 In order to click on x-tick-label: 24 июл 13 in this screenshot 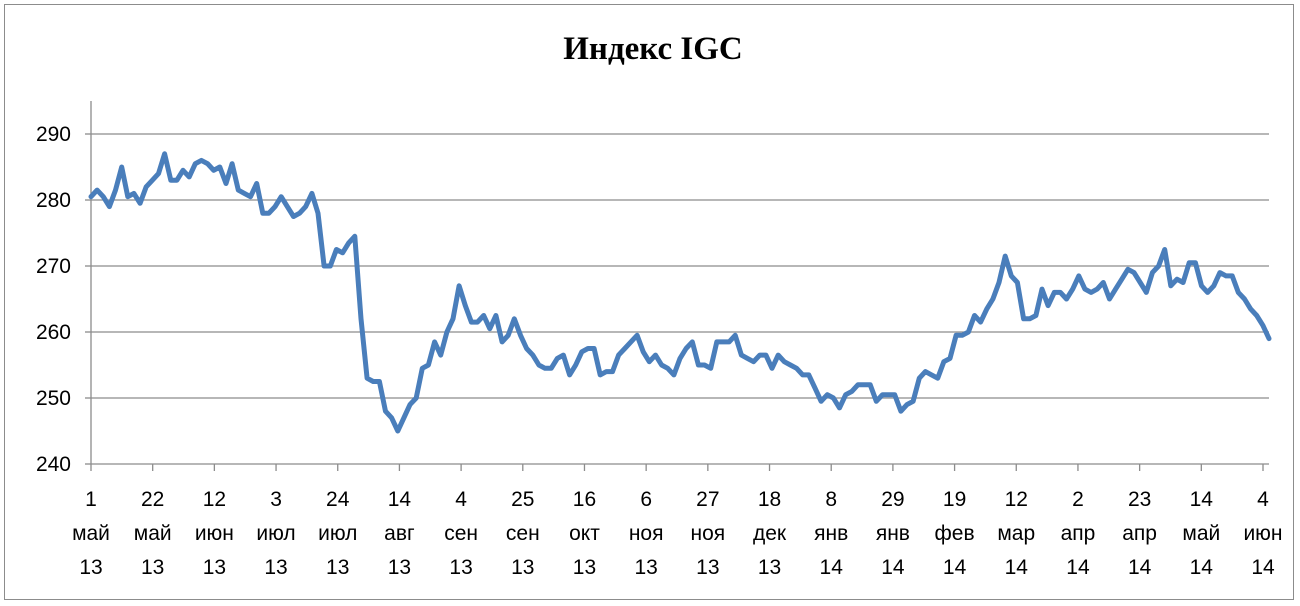, I will do `click(337, 533)`.